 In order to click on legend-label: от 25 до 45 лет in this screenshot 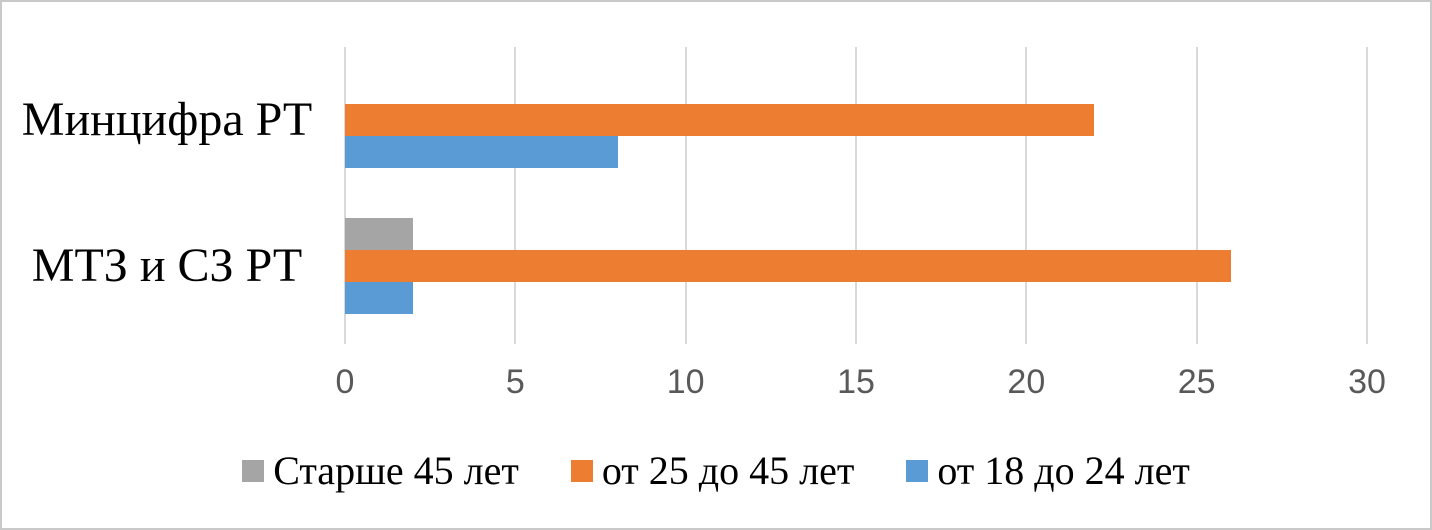, I will do `click(728, 470)`.